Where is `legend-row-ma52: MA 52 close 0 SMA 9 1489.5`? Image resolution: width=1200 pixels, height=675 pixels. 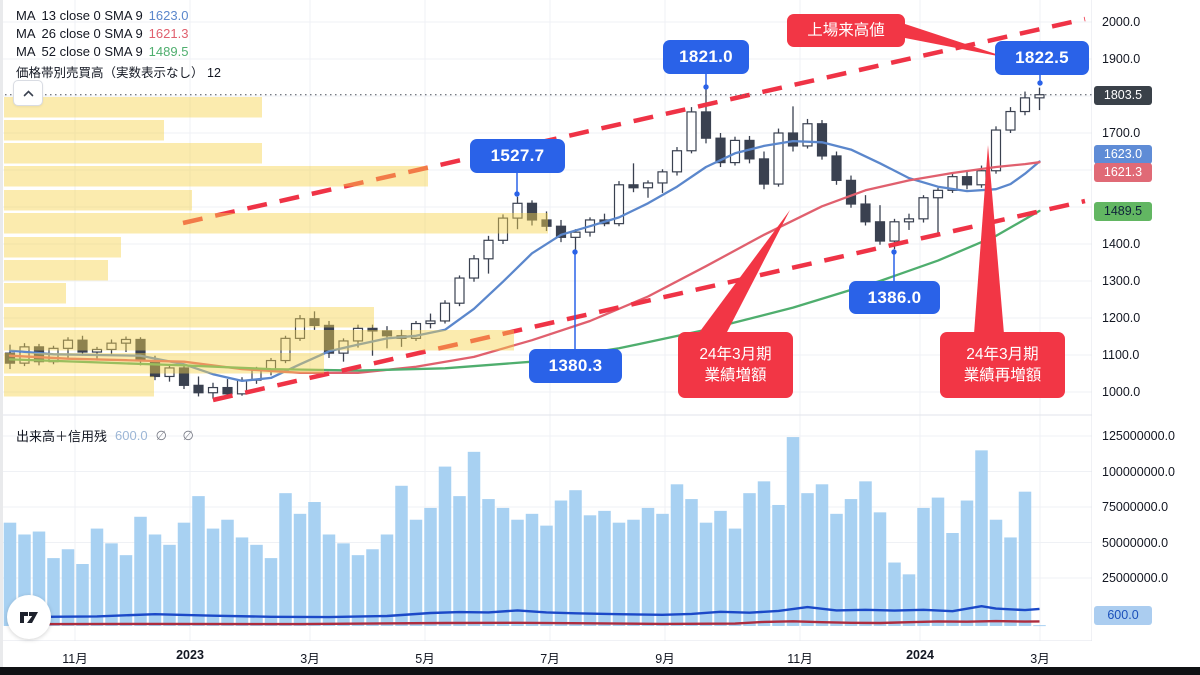 legend-row-ma52: MA 52 close 0 SMA 9 1489.5 is located at coordinates (118, 51).